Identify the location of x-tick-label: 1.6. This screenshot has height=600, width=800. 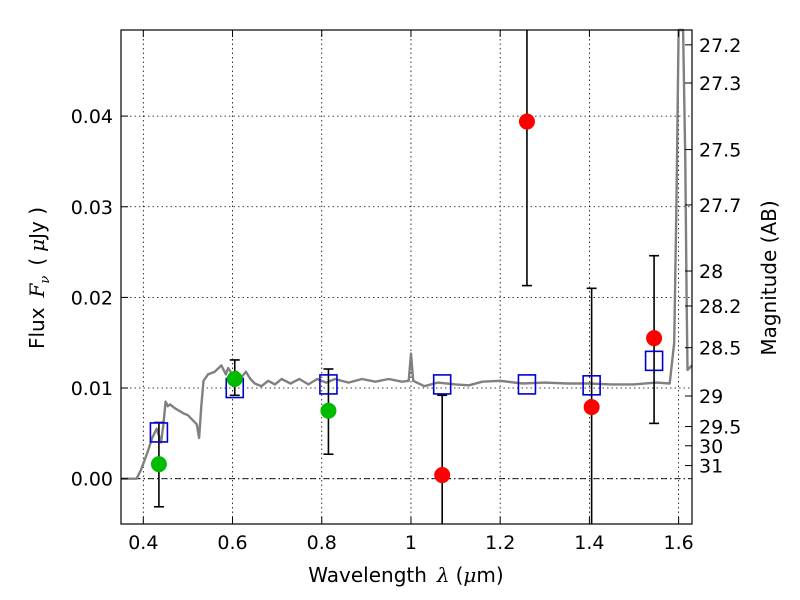
(679, 543).